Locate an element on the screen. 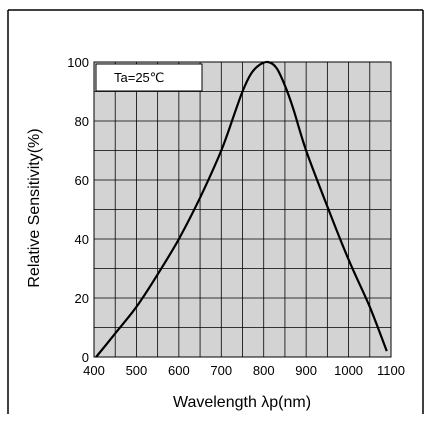 The height and width of the screenshot is (421, 431). y-tick-label: 40 is located at coordinates (82, 239).